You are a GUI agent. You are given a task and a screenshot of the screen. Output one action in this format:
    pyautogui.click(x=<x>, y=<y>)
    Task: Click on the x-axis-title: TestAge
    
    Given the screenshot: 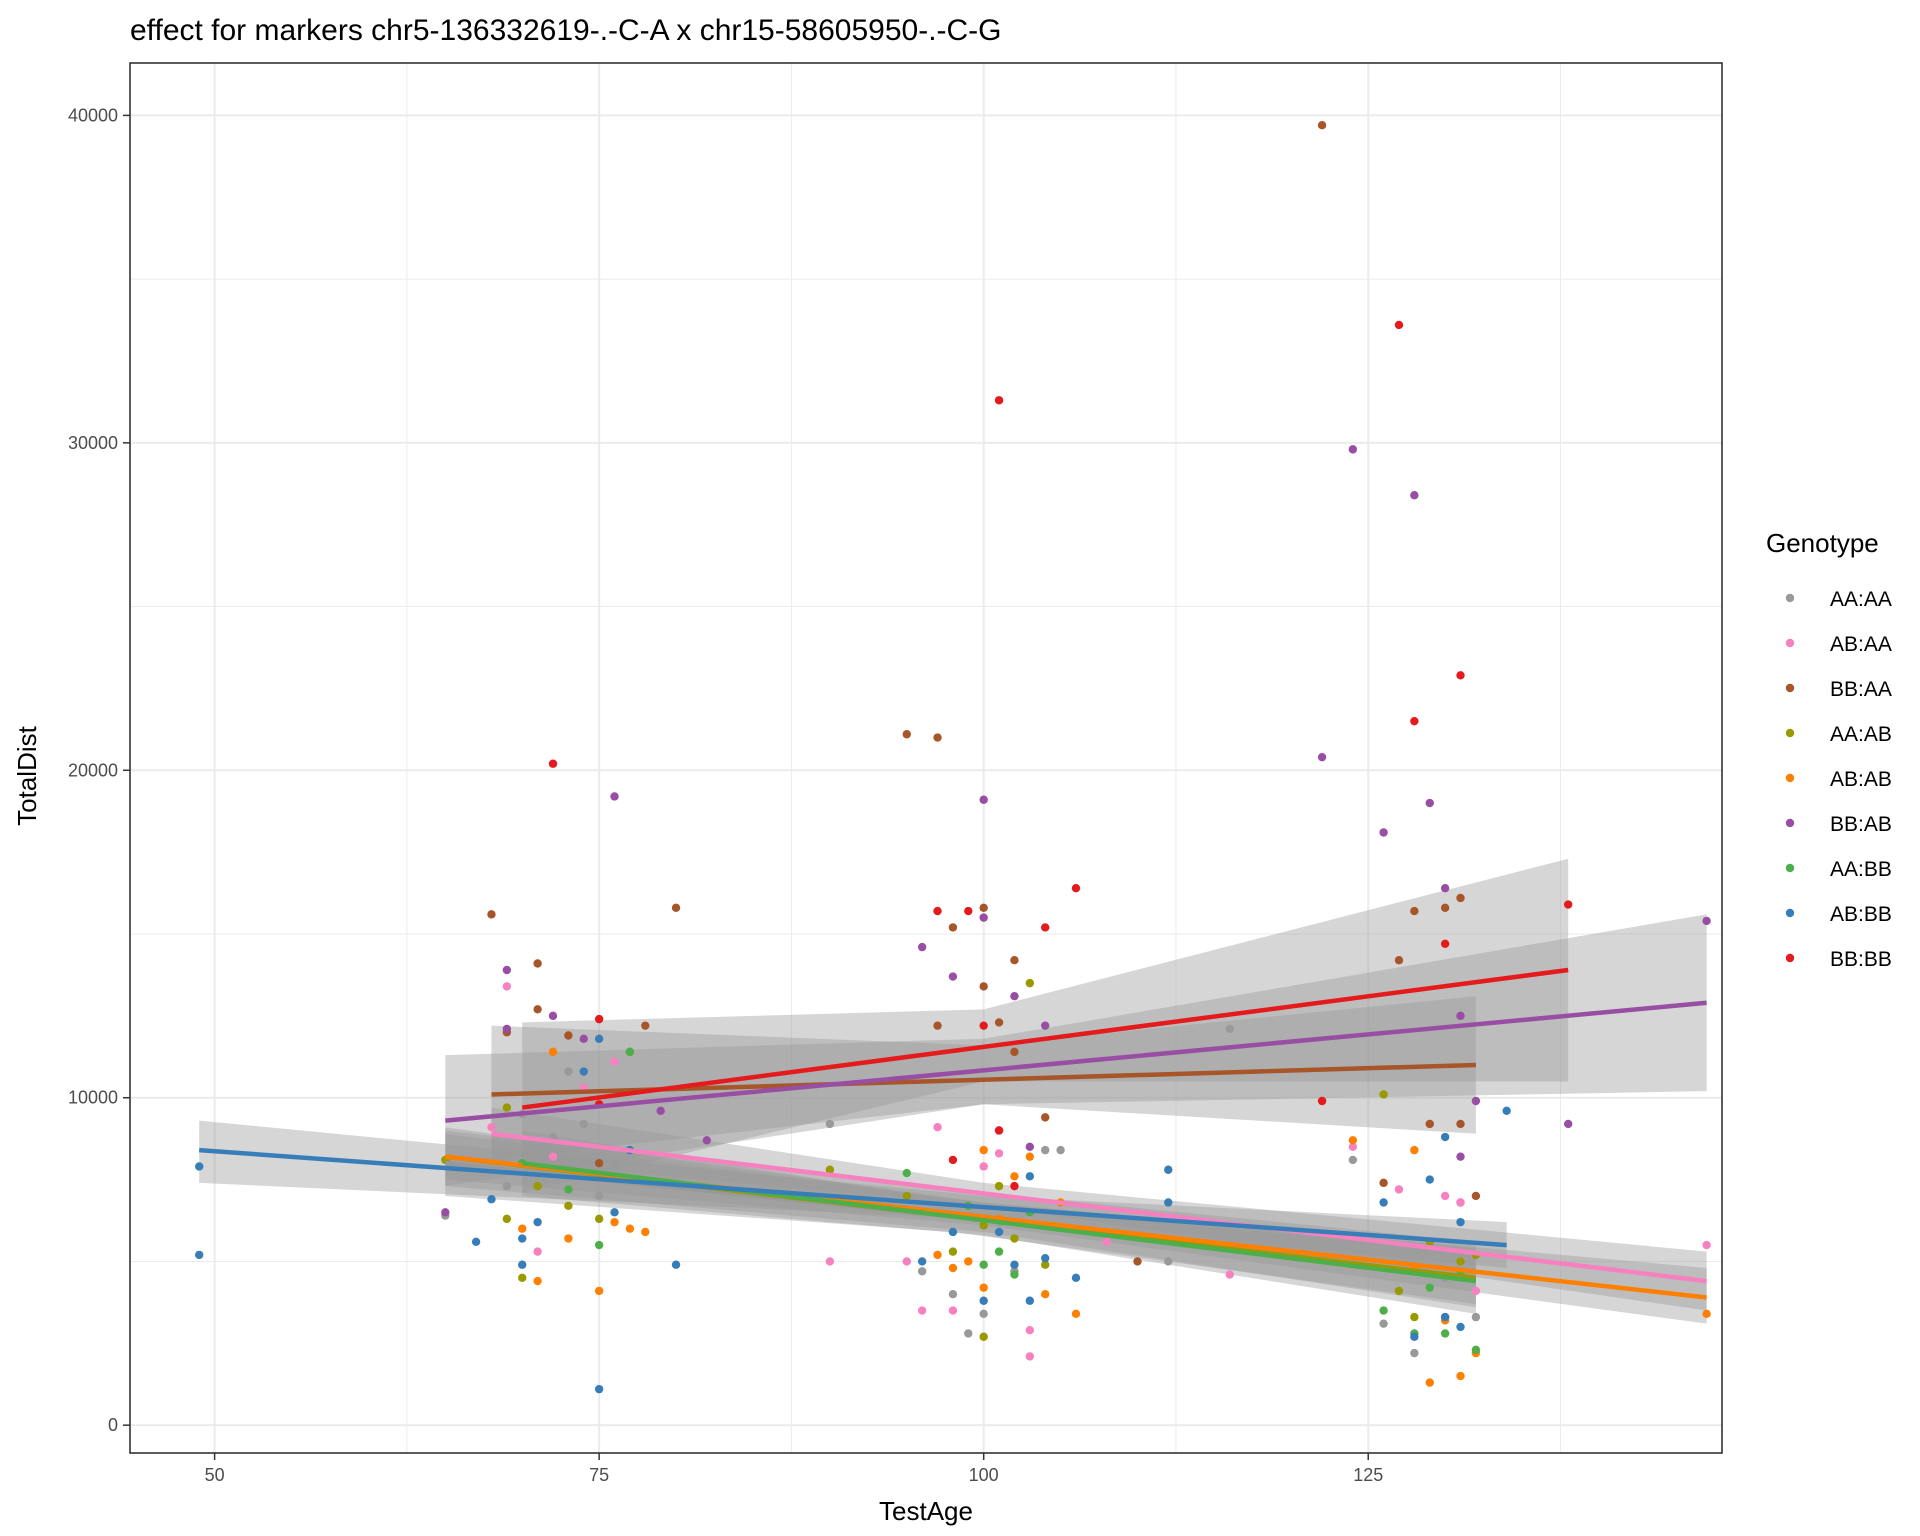 What is the action you would take?
    pyautogui.click(x=926, y=1511)
    